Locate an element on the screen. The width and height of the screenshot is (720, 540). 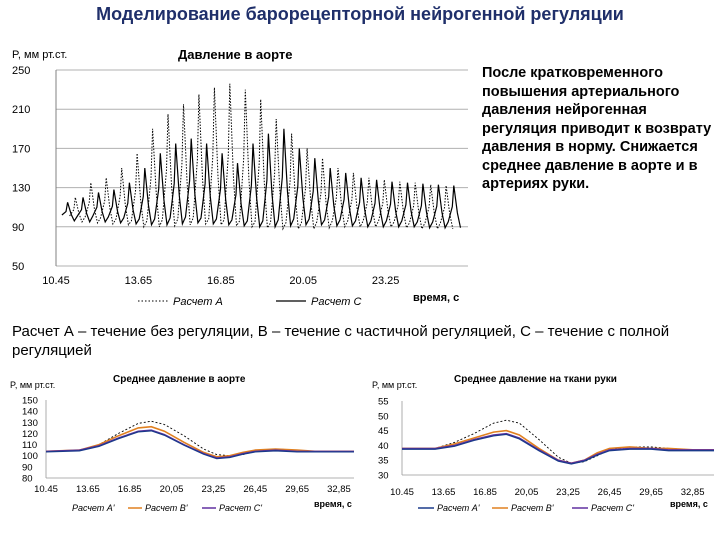
chart3-legend-label-c: Расчет С' is located at coordinates (612, 508).